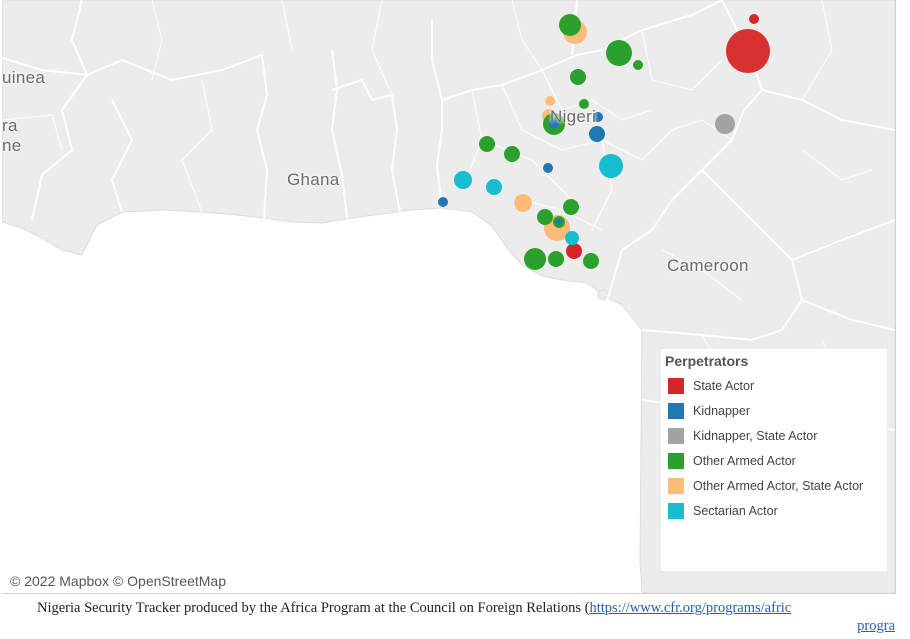 The width and height of the screenshot is (910, 639). Describe the element at coordinates (735, 510) in the screenshot. I see `legend-label: Sectarian Actor` at that location.